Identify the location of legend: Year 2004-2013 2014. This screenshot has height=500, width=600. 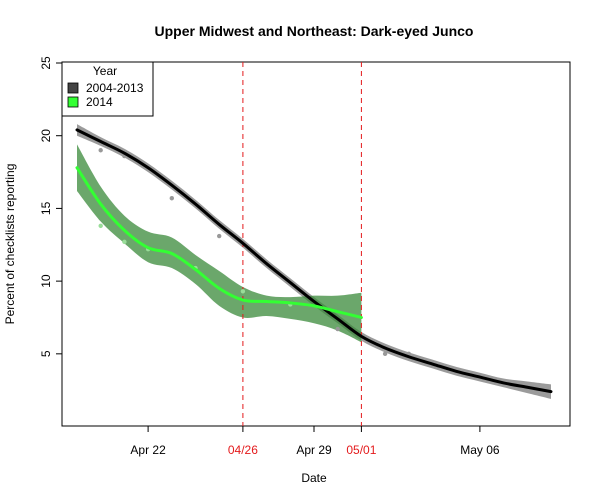
(107, 89).